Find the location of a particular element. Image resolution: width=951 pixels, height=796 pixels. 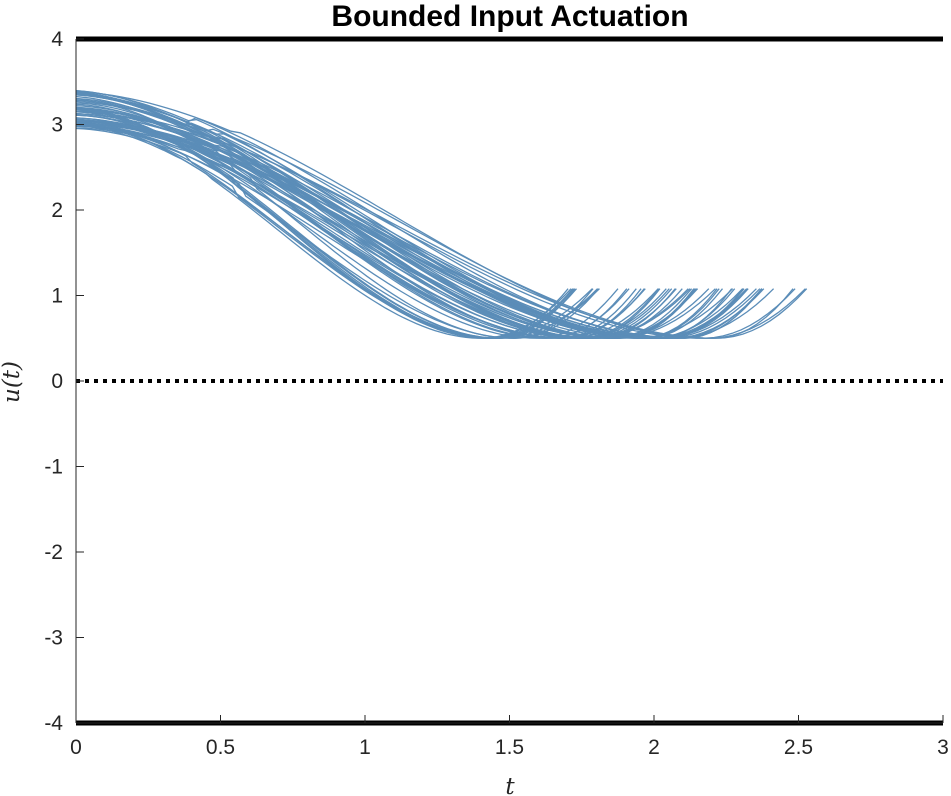

x-tick-label: 2.5 is located at coordinates (798, 747).